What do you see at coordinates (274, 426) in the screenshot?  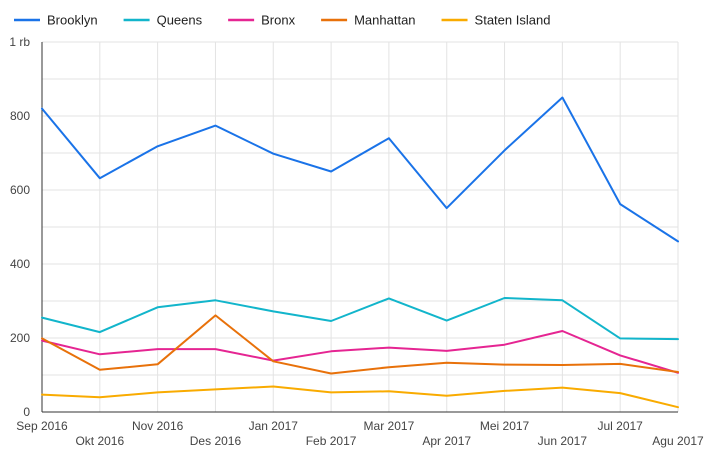 I see `x-tick-label: Jan 2017` at bounding box center [274, 426].